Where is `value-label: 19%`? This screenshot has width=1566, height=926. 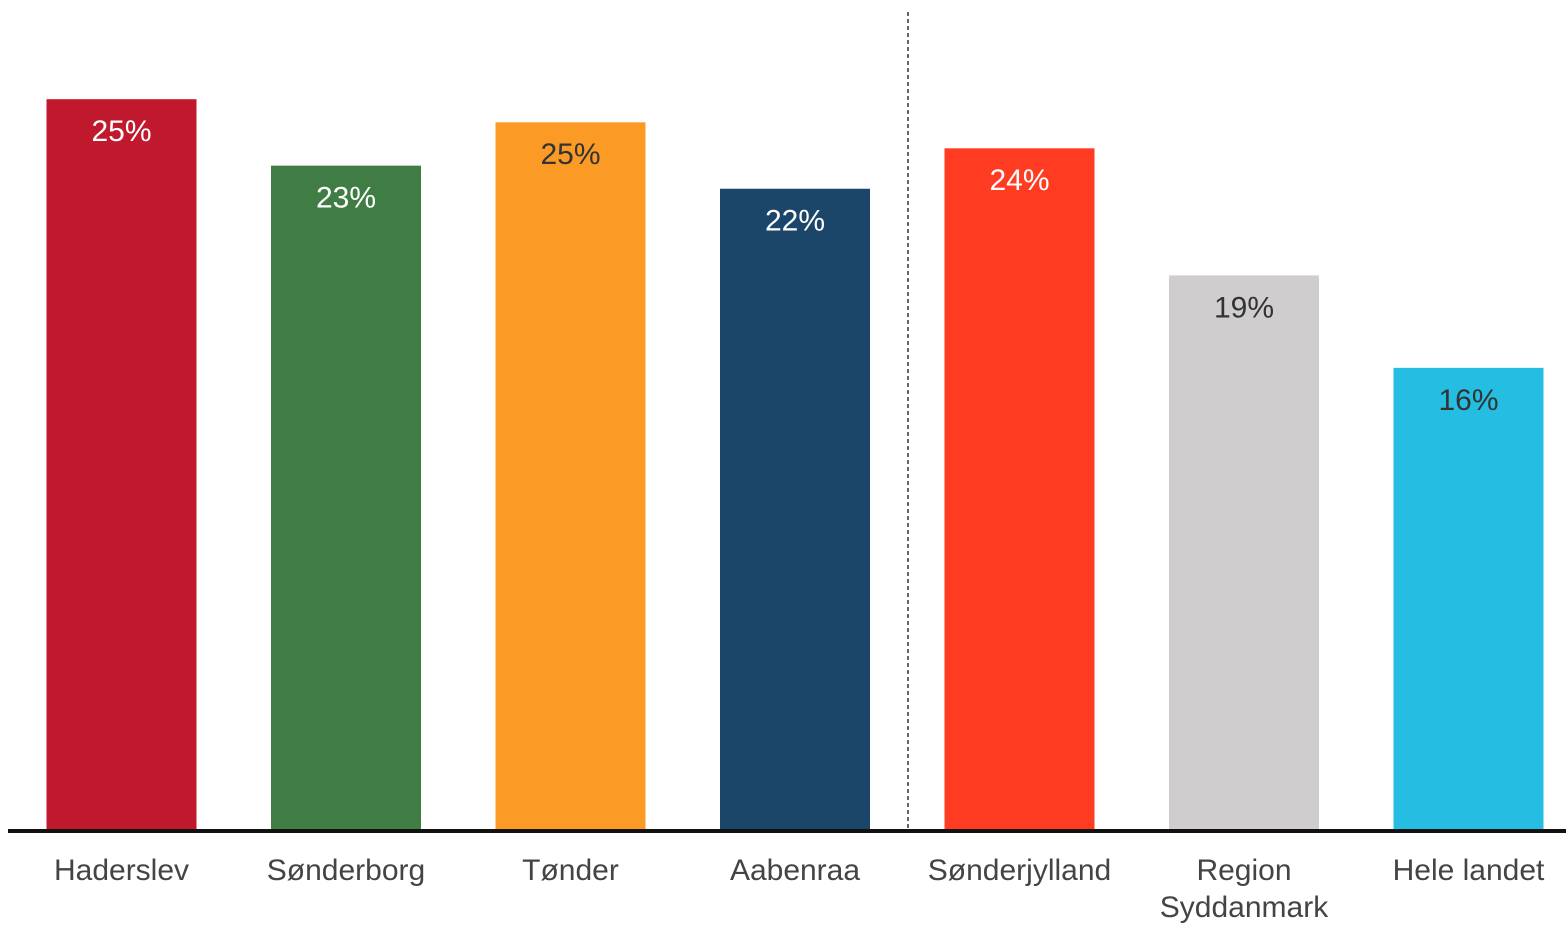 value-label: 19% is located at coordinates (1244, 307).